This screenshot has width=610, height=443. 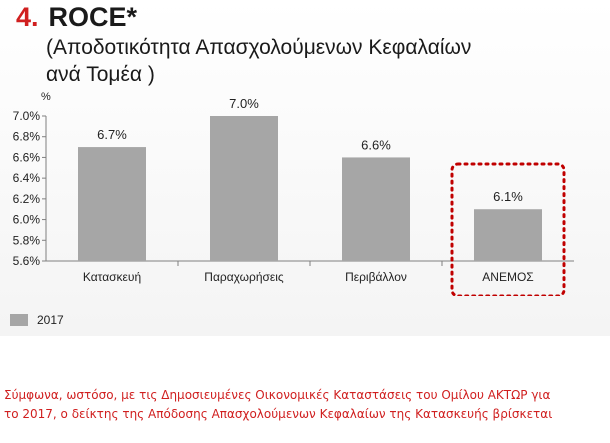 I want to click on data-label: 6.7%, so click(x=112, y=134).